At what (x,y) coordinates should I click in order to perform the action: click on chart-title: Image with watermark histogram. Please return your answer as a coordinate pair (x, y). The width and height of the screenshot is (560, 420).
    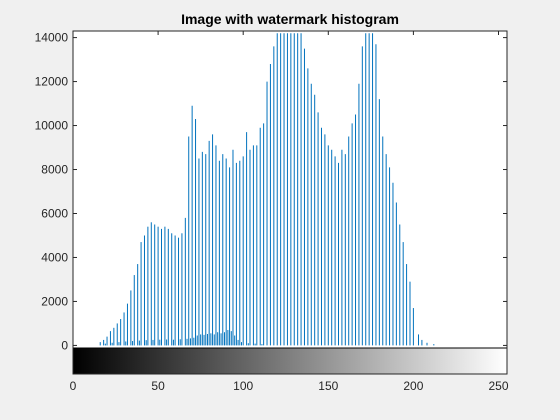
    Looking at the image, I should click on (290, 19).